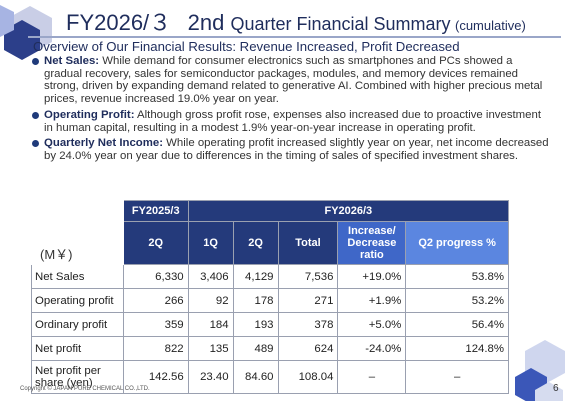 Image resolution: width=567 pixels, height=401 pixels. I want to click on table-cell: 3,406, so click(210, 276).